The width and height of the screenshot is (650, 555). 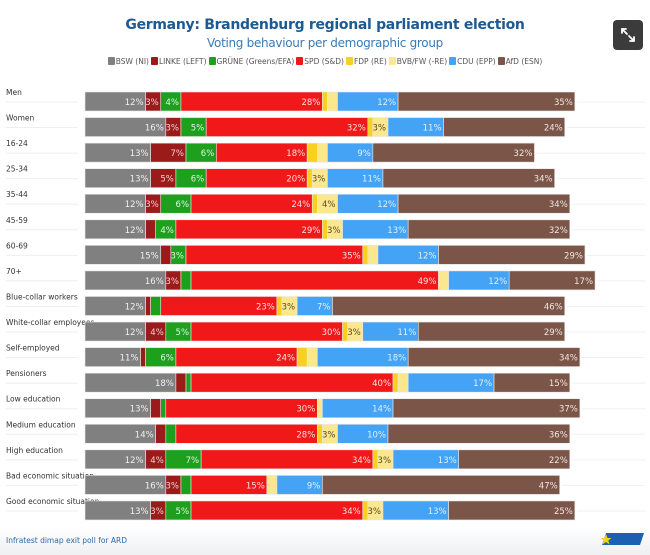 What do you see at coordinates (295, 154) in the screenshot?
I see `data-label: 18%` at bounding box center [295, 154].